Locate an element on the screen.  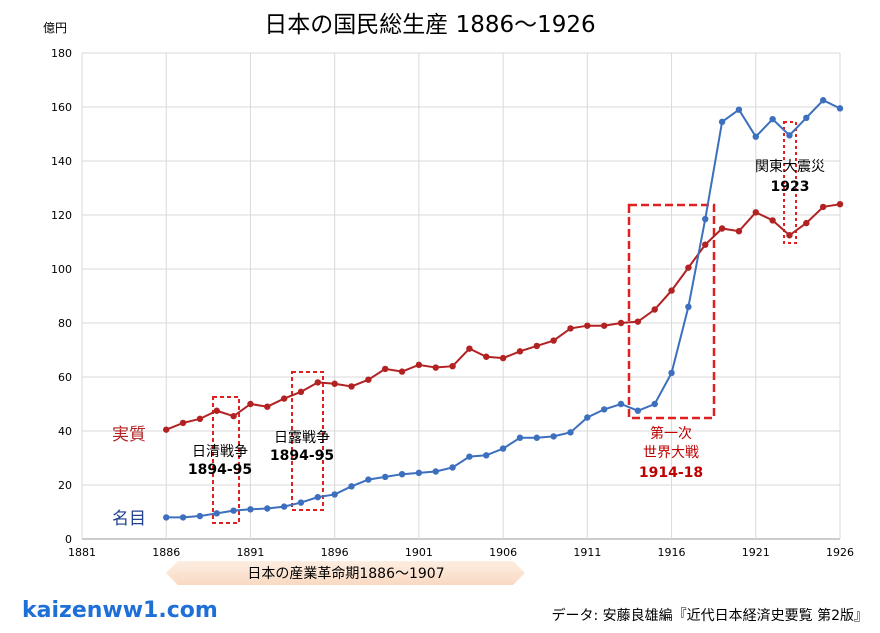
x-tick-1896: 1896 is located at coordinates (335, 552).